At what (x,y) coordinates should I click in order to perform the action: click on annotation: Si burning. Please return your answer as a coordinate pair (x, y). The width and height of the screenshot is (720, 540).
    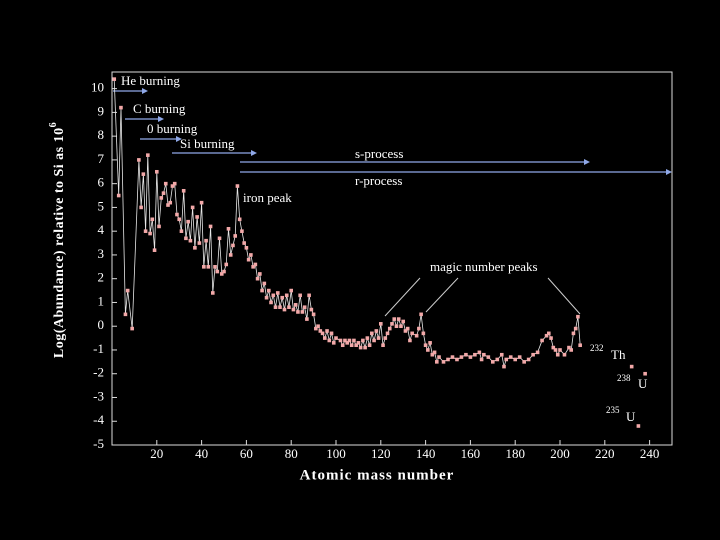
    Looking at the image, I should click on (207, 143).